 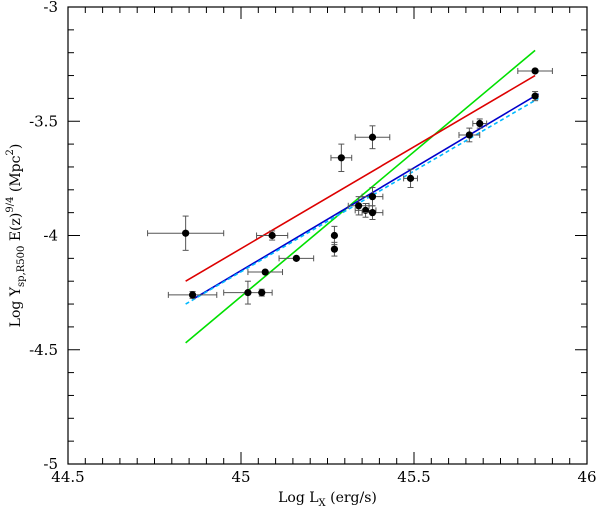 What do you see at coordinates (43, 121) in the screenshot?
I see `y-tick-label: -3.5` at bounding box center [43, 121].